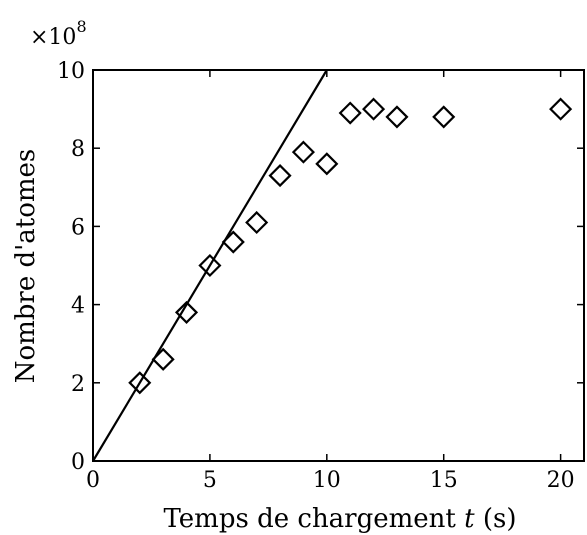 This screenshot has width=587, height=535. What do you see at coordinates (327, 480) in the screenshot?
I see `x-tick-label: 10` at bounding box center [327, 480].